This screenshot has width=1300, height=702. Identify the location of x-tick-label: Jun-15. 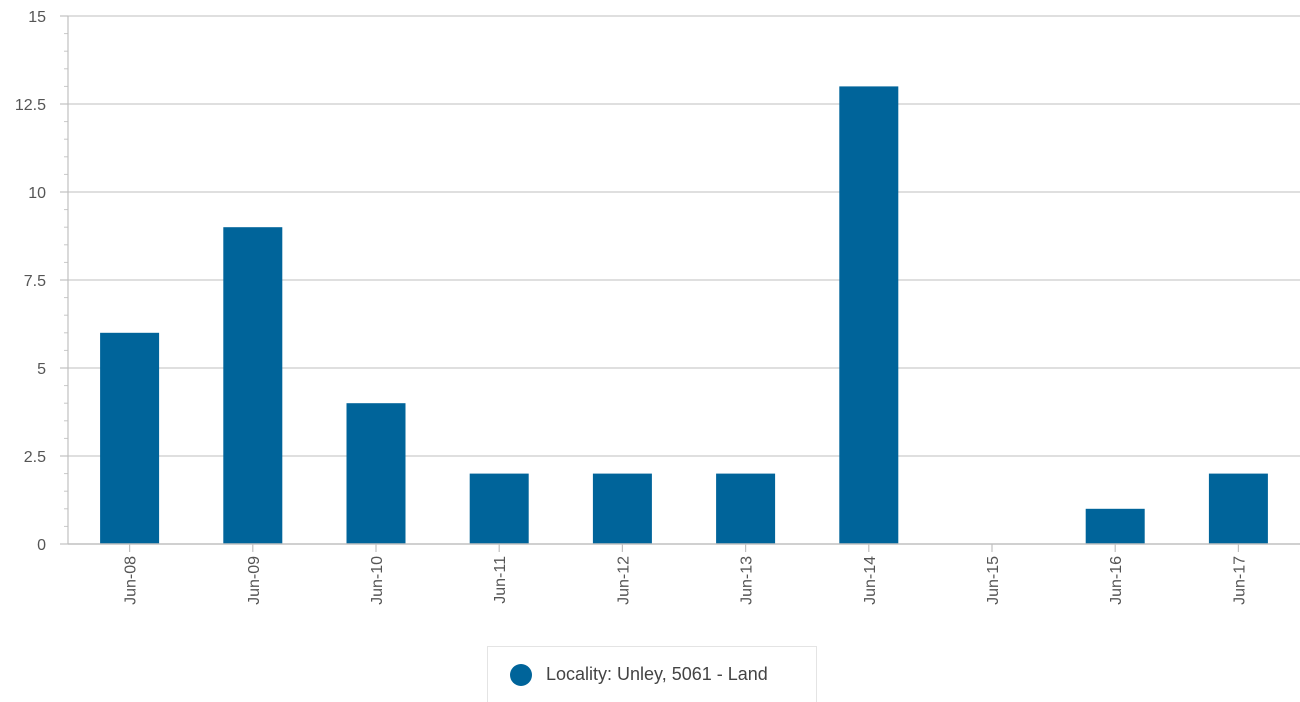
(993, 580).